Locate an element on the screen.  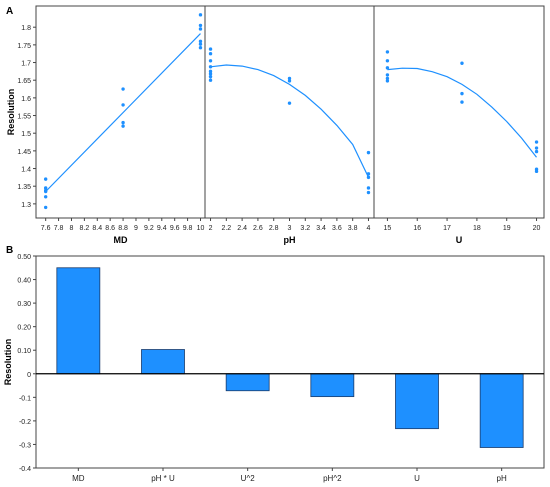
panel-a-x-tick-label: 7.6 is located at coordinates (46, 228).